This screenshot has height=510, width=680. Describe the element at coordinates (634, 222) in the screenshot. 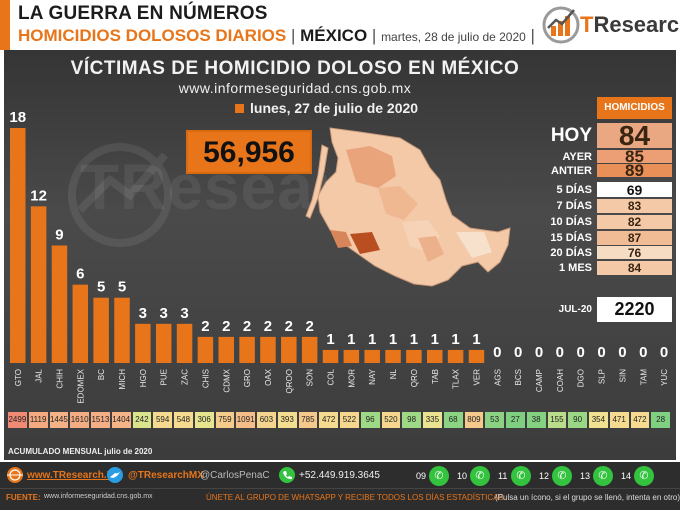

I see `summary-value: 82` at that location.